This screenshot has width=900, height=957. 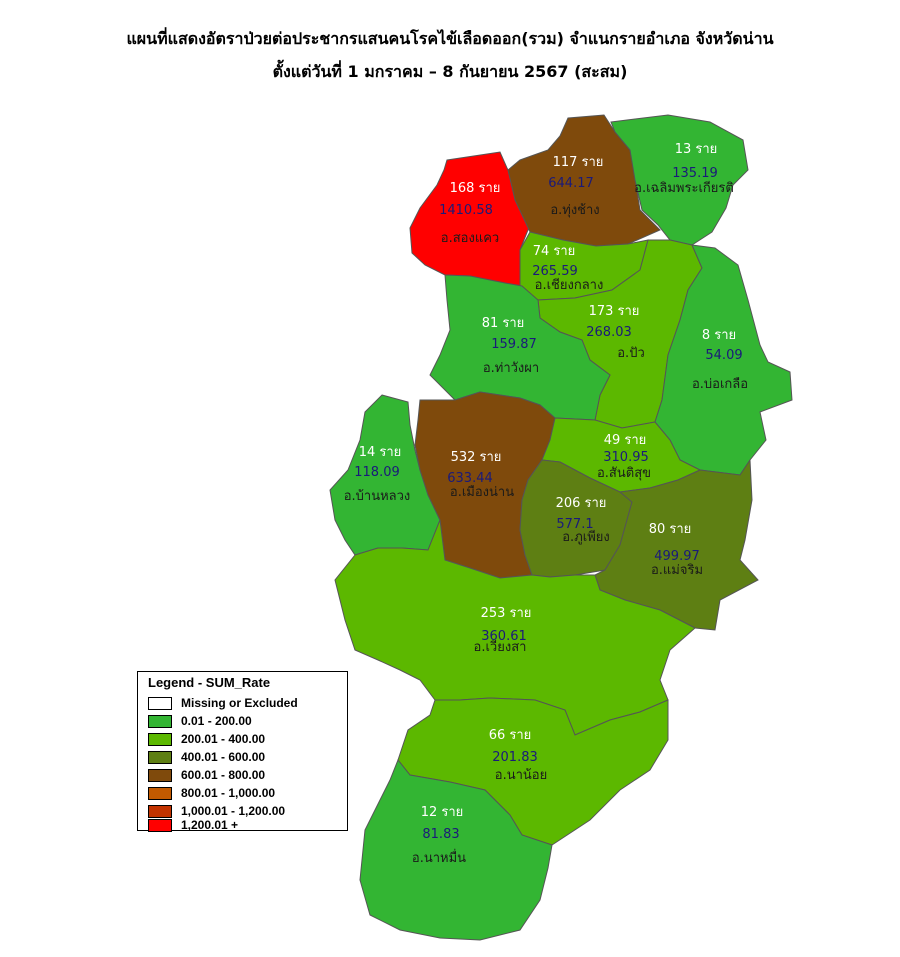 What do you see at coordinates (223, 775) in the screenshot?
I see `legend-label: 600.01 - 800.00` at bounding box center [223, 775].